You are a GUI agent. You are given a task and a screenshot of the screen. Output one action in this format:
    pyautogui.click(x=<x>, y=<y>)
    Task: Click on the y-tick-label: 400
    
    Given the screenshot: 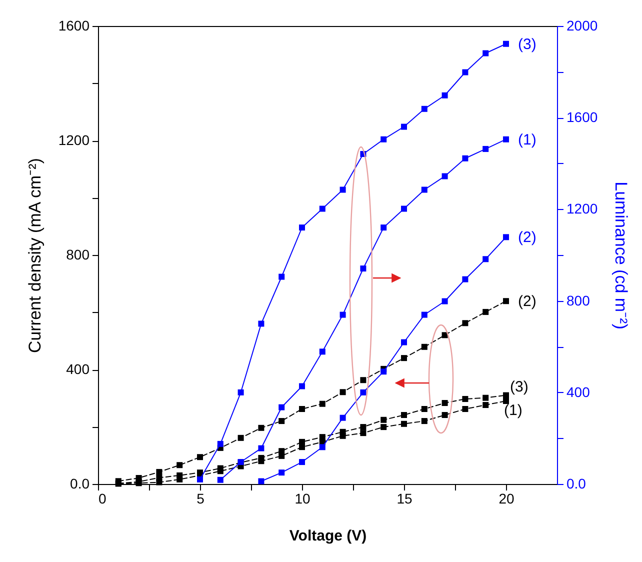 What is the action you would take?
    pyautogui.click(x=78, y=369)
    